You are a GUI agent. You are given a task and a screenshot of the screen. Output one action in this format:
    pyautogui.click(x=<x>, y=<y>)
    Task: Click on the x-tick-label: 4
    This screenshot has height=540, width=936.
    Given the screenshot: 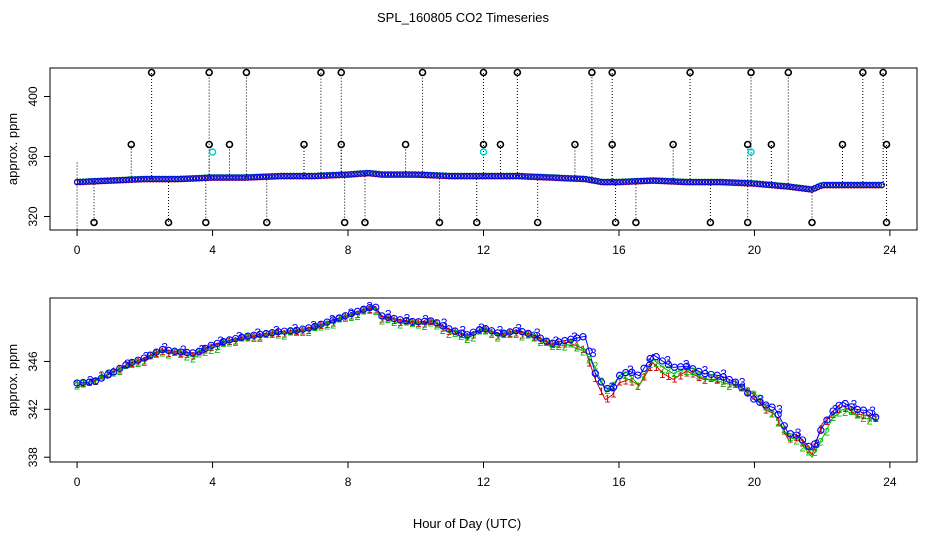 What is the action you would take?
    pyautogui.click(x=212, y=250)
    